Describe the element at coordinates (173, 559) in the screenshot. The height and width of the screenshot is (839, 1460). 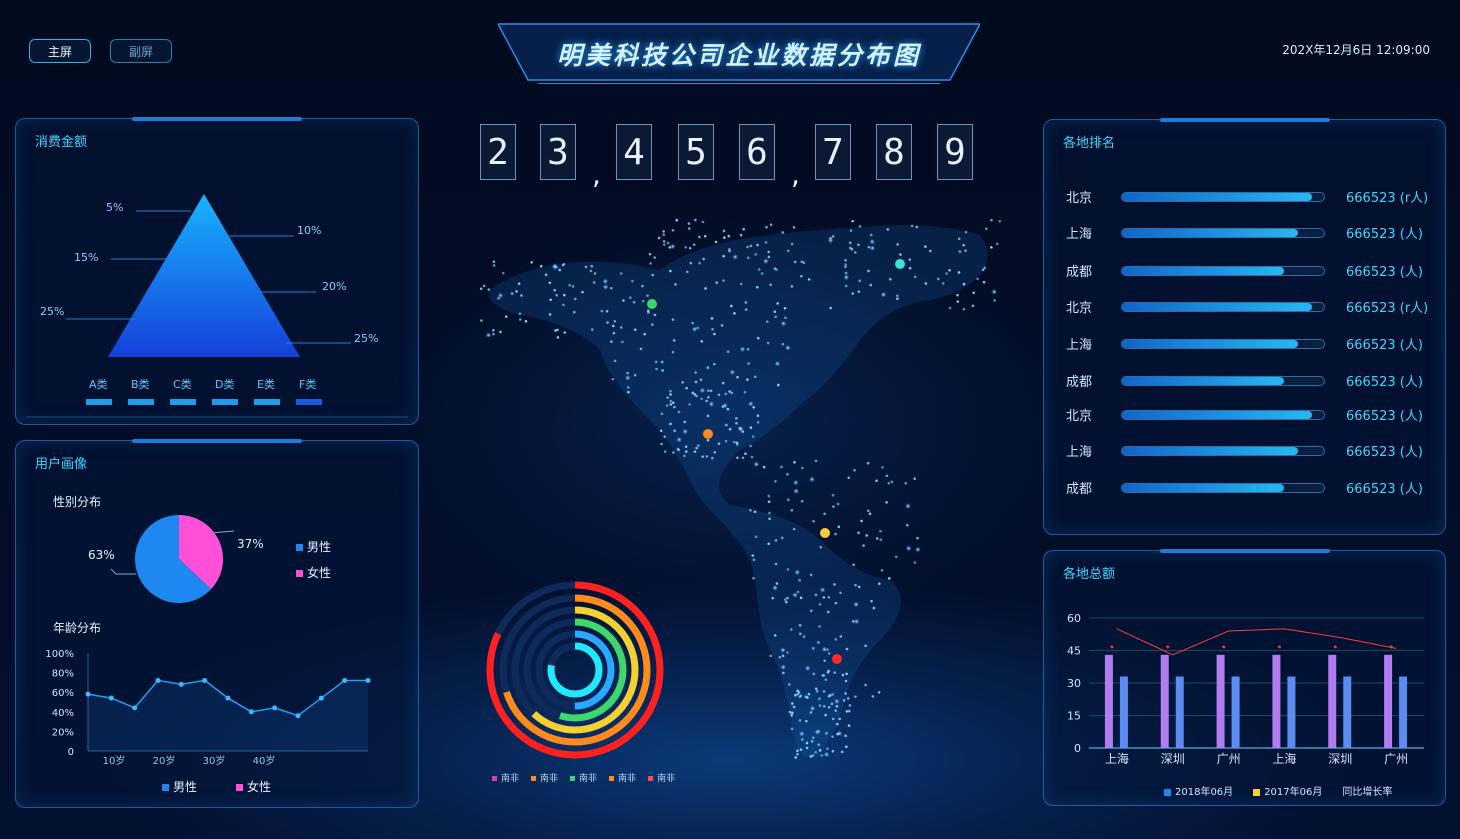
I see `pie-slice-male` at that location.